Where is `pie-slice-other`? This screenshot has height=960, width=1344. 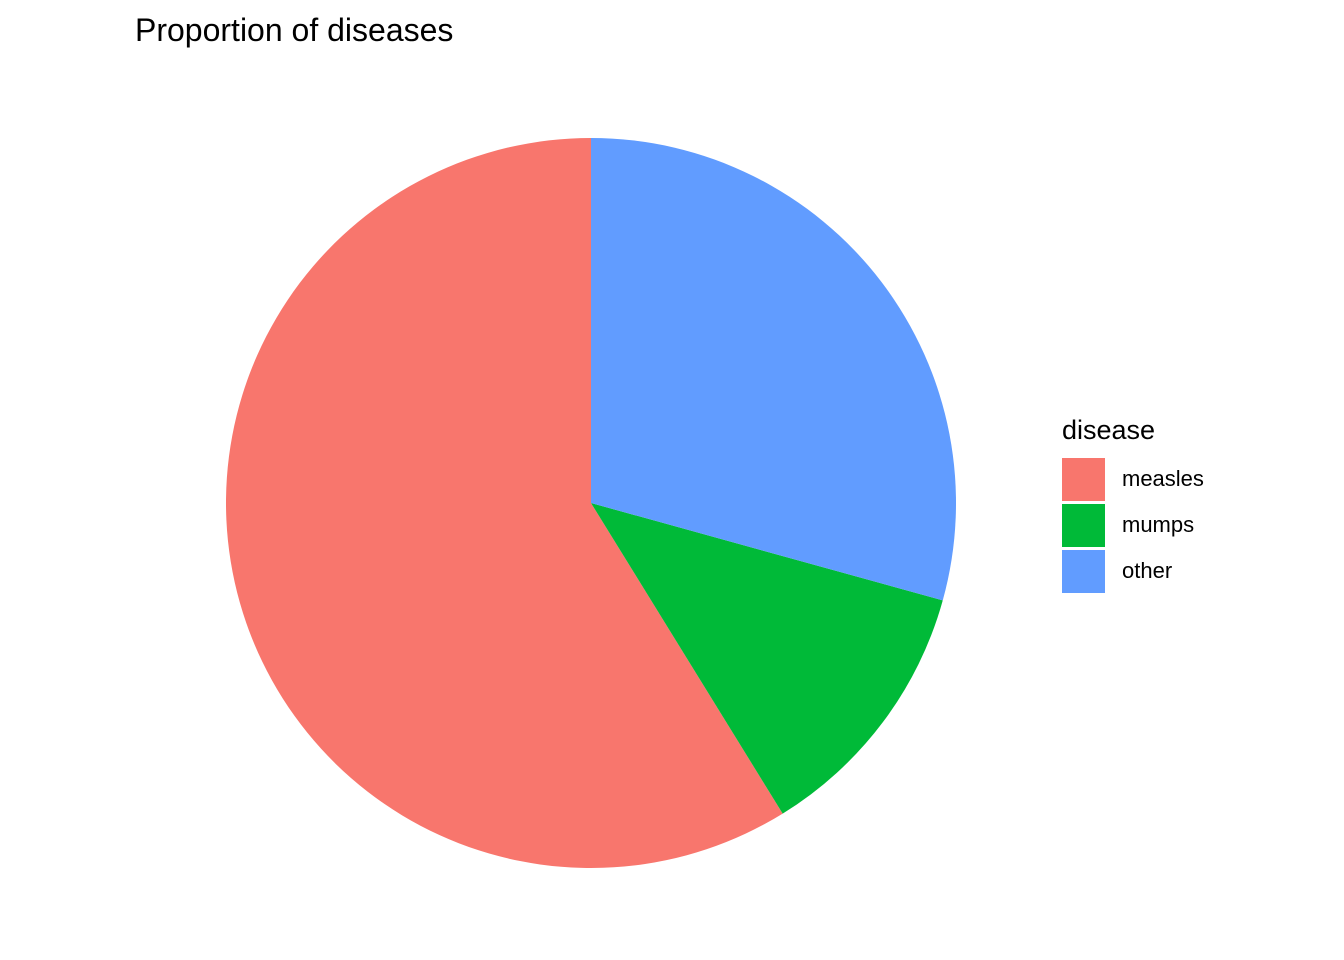
pie-slice-other is located at coordinates (774, 369).